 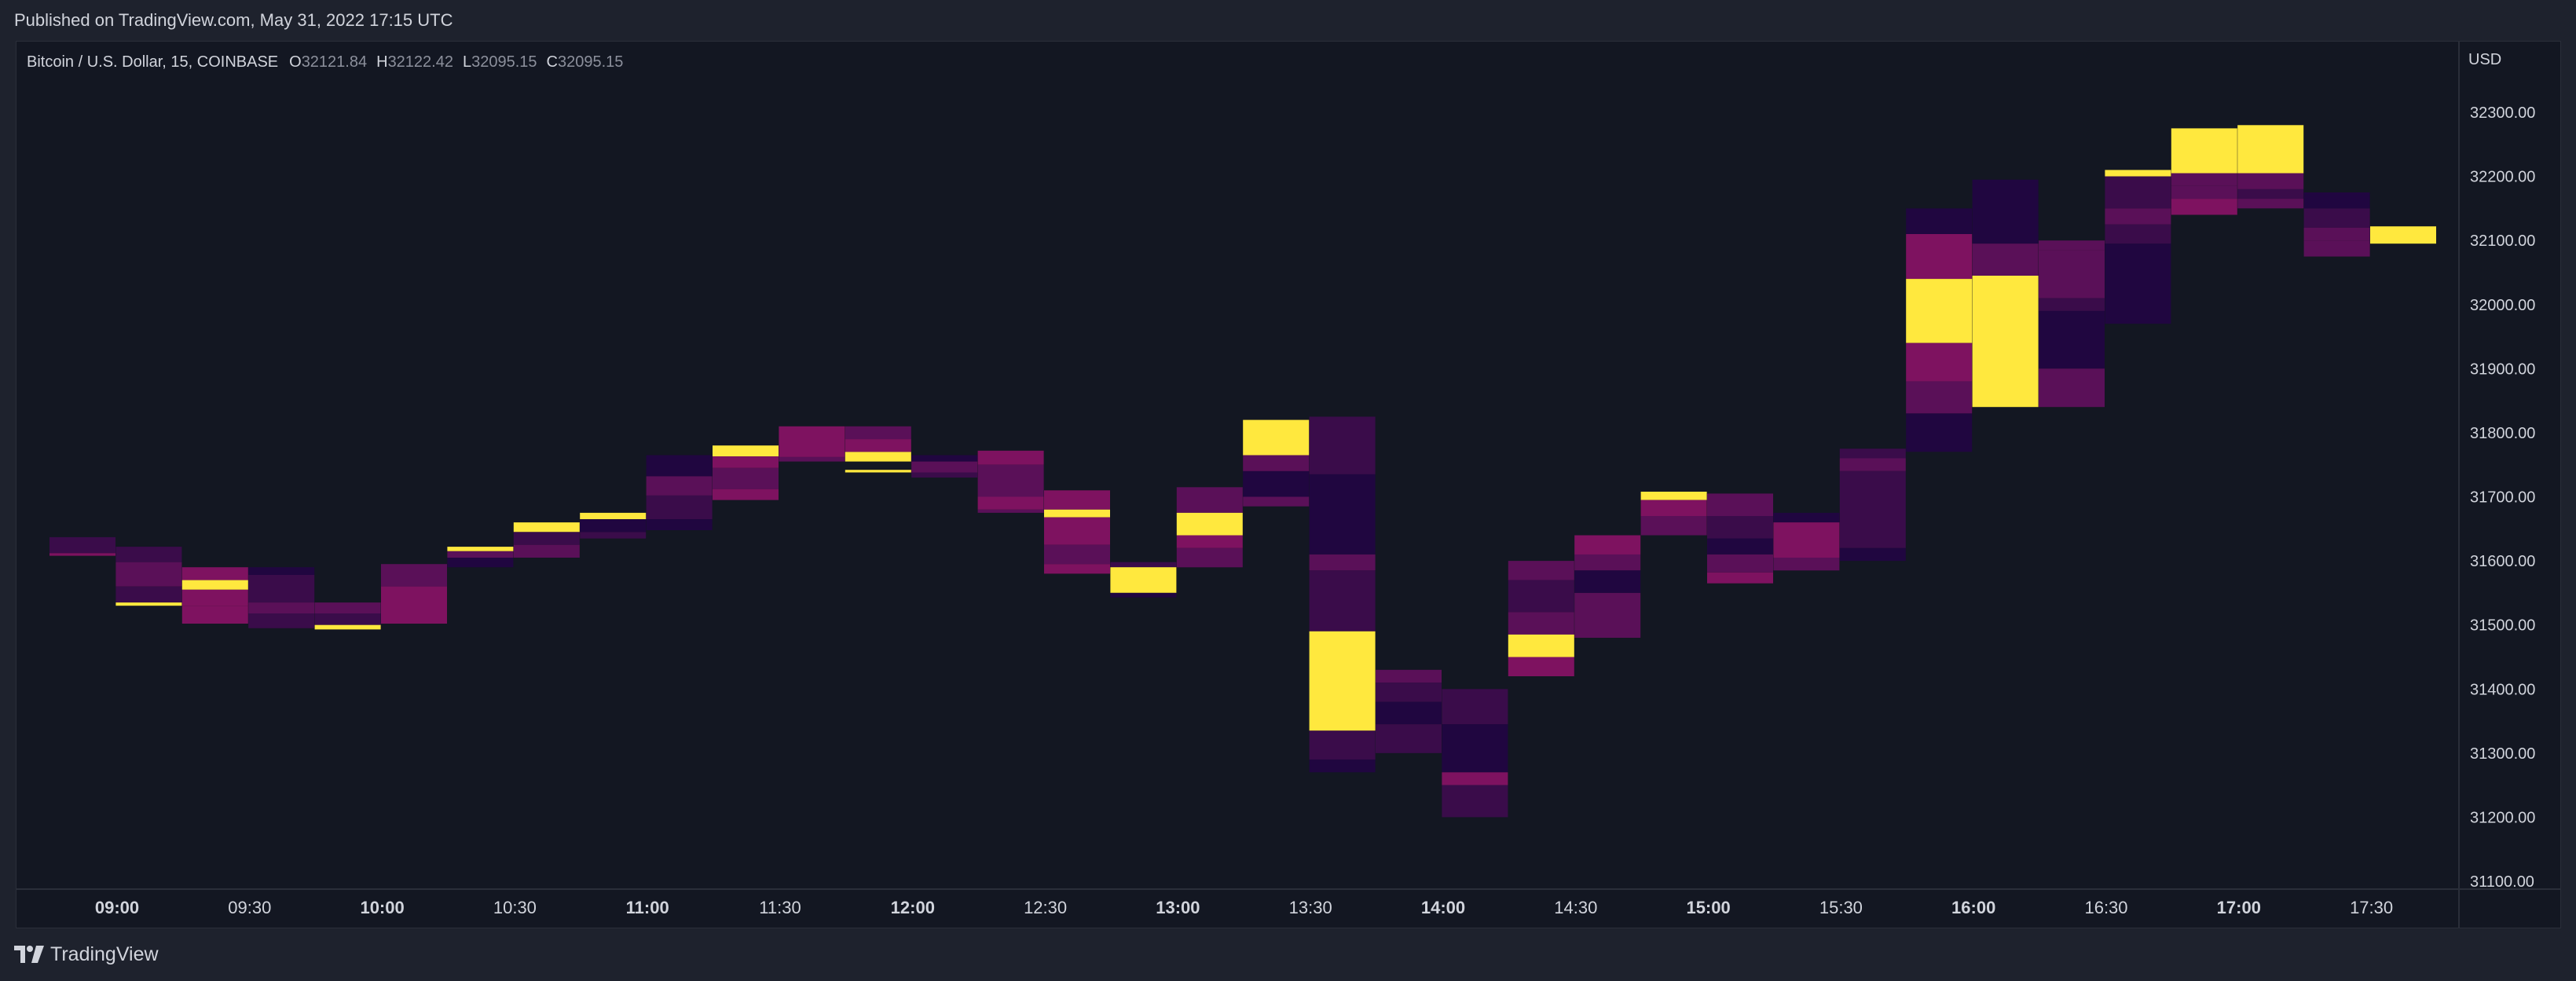 I want to click on y-tick-label: 31400.00, so click(x=2502, y=689).